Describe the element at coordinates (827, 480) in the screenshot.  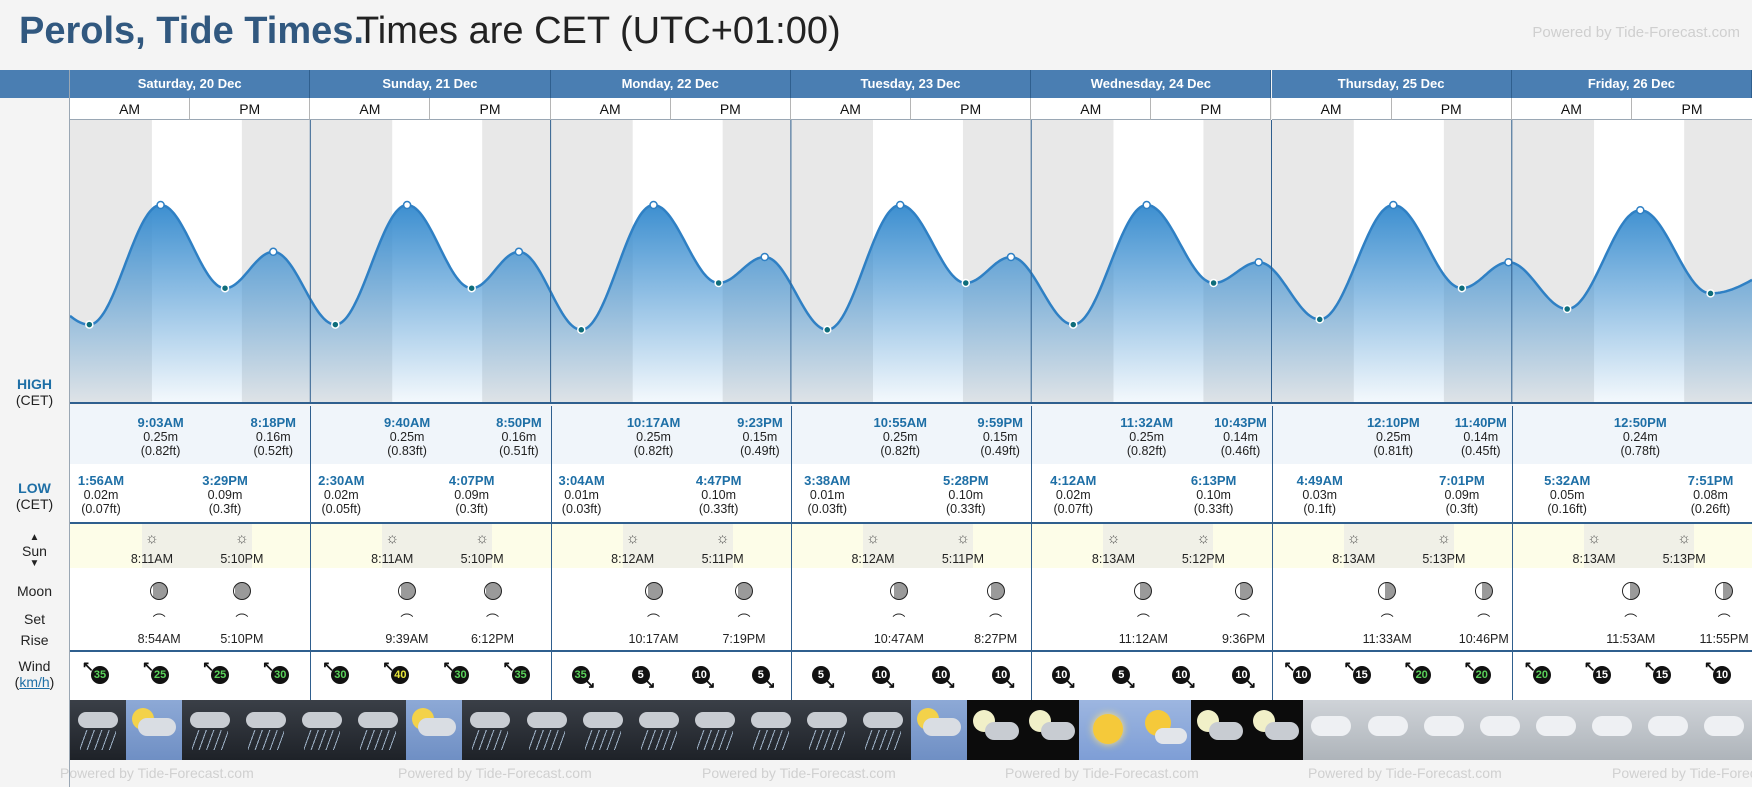
I see `tide-time: 3:38AM` at that location.